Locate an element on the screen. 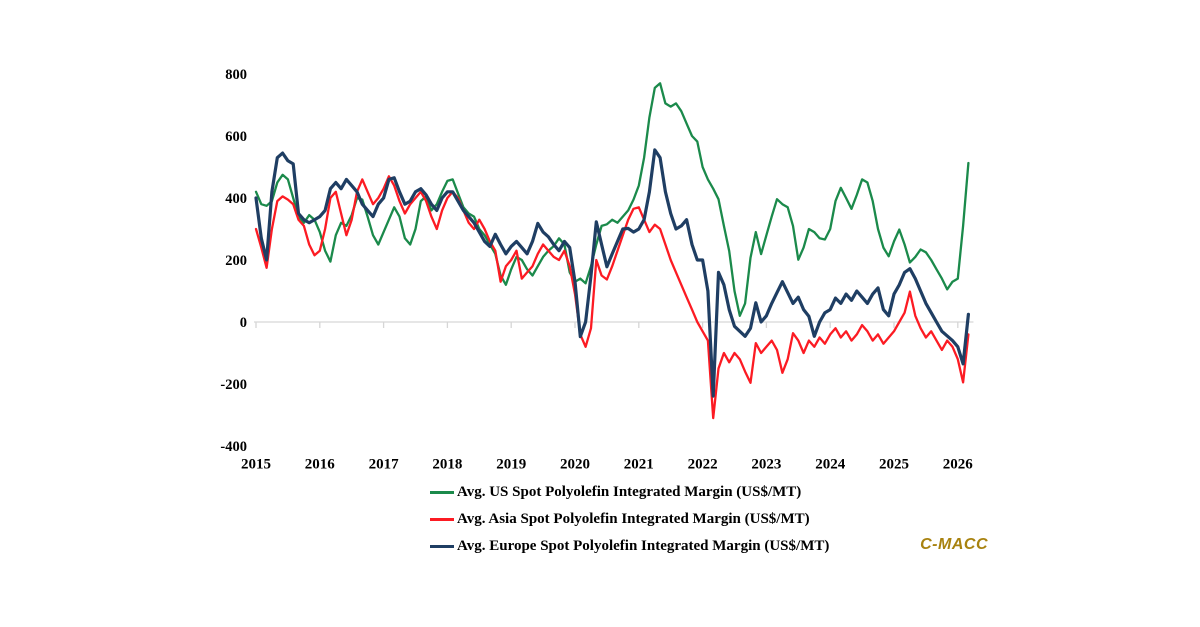 Image resolution: width=1200 pixels, height=627 pixels. x-axis-label: 2015 is located at coordinates (256, 464).